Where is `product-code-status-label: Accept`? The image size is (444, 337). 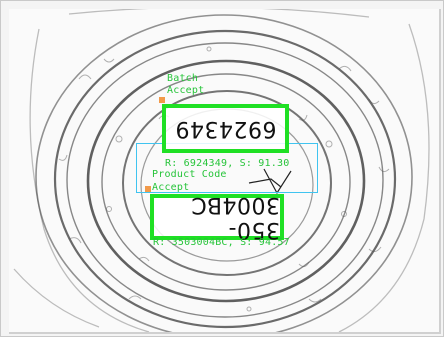
product-code-status-label: Accept is located at coordinates (171, 187).